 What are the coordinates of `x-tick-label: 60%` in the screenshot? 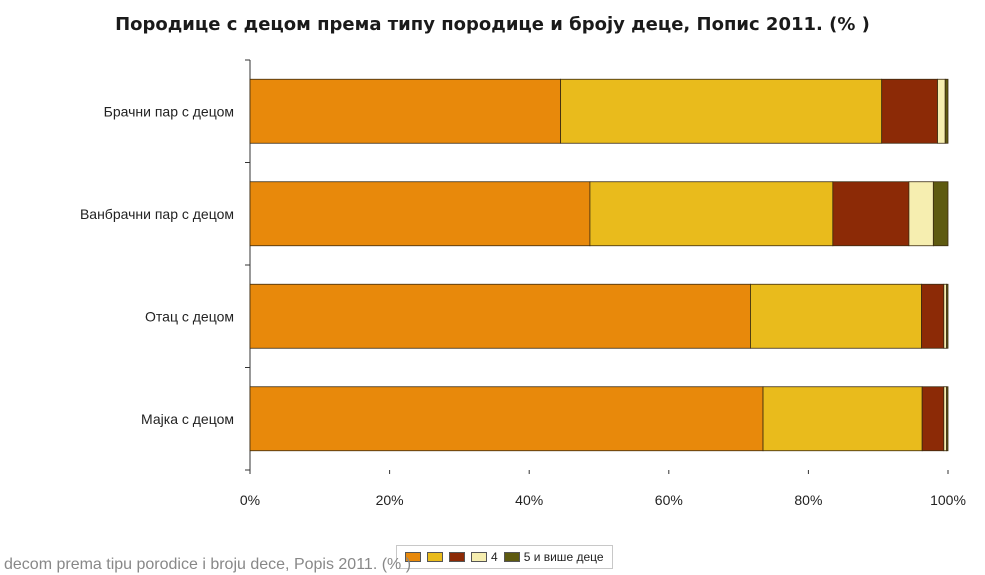 It's located at (669, 500).